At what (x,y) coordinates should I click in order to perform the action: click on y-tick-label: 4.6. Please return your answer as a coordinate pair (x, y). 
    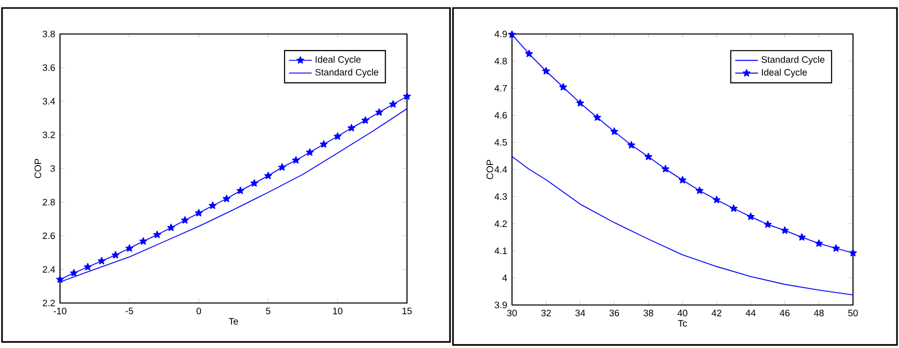
    Looking at the image, I should click on (500, 115).